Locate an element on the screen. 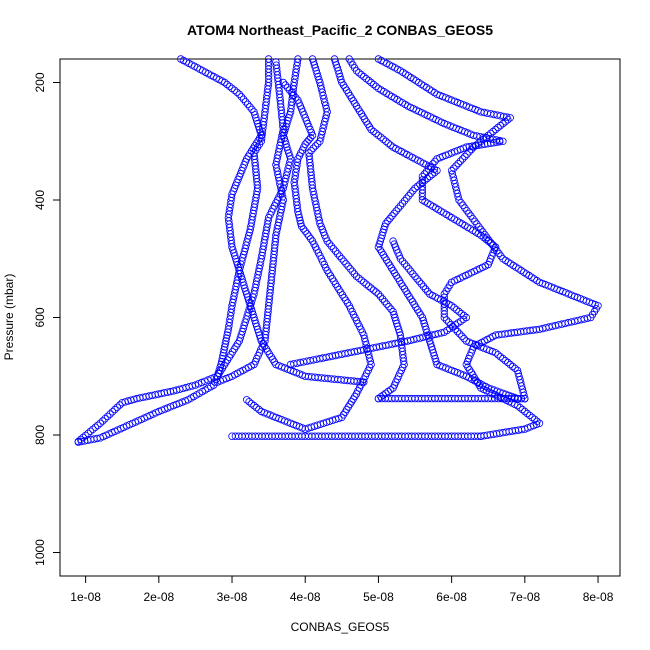 This screenshot has width=650, height=650. x-axis-label: CONBAS_GEOS5 is located at coordinates (340, 627).